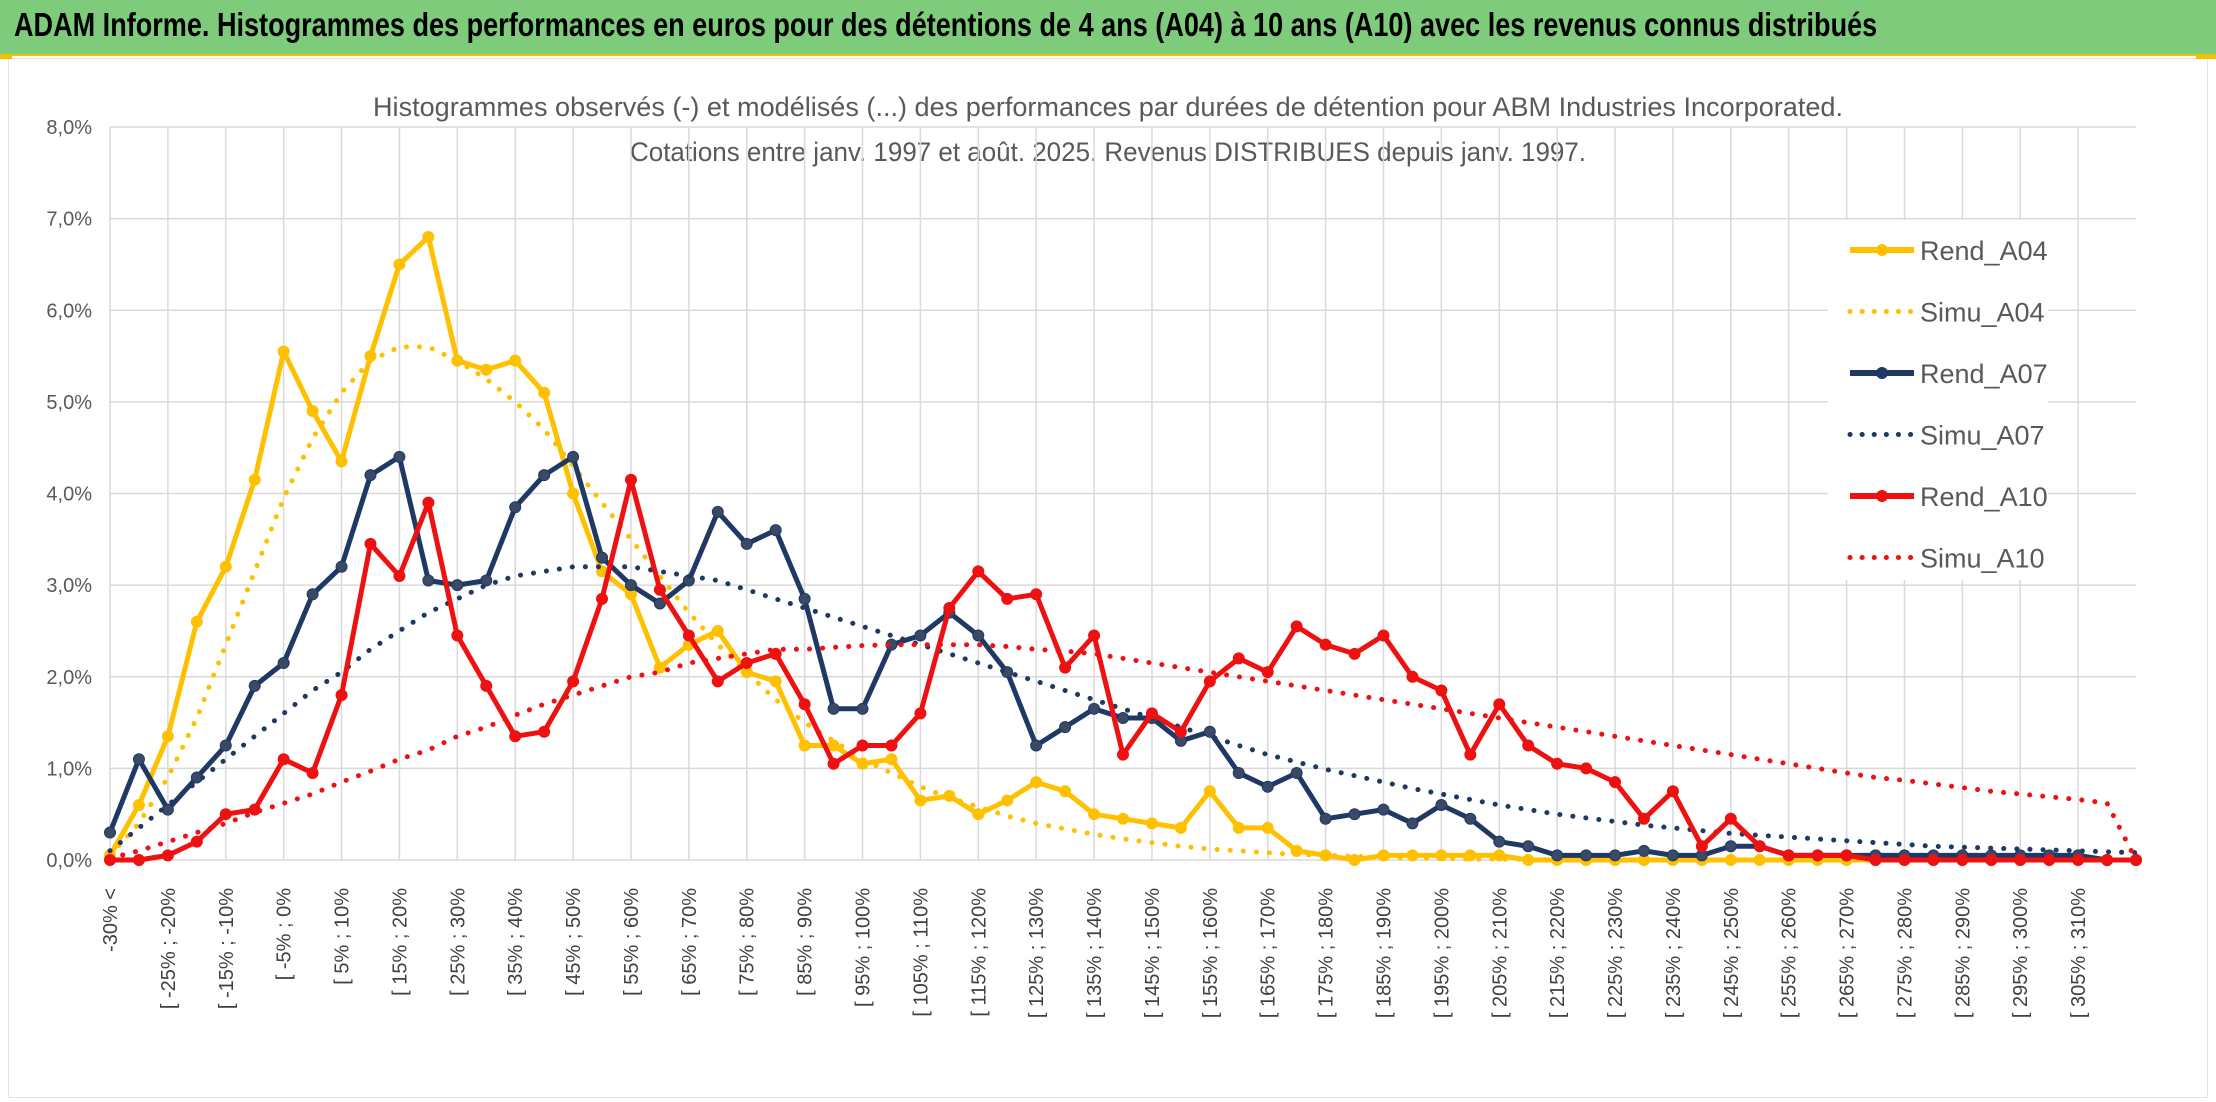 This screenshot has height=1102, width=2216. Describe the element at coordinates (69, 769) in the screenshot. I see `y-tick-label: 1,0%` at that location.